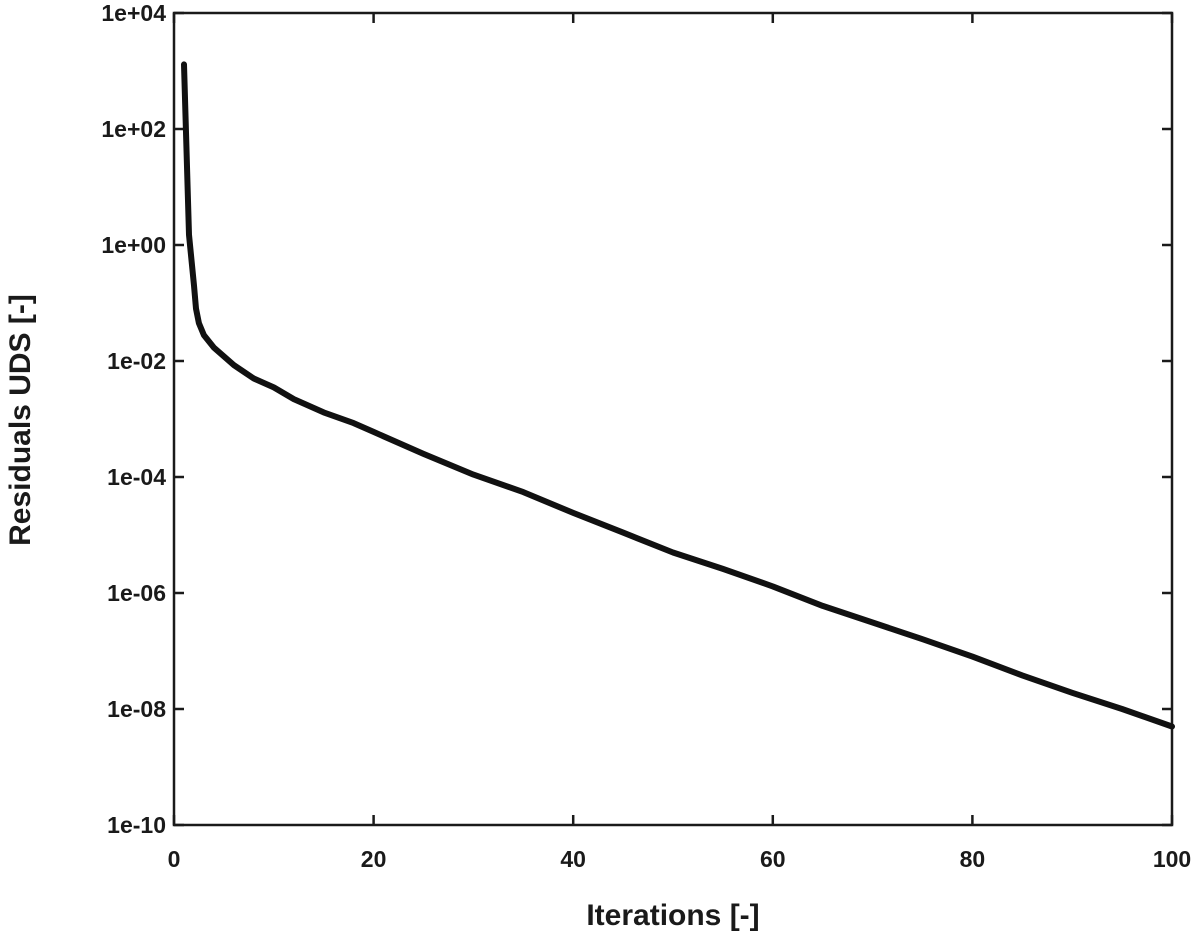 The width and height of the screenshot is (1200, 942). What do you see at coordinates (133, 129) in the screenshot?
I see `y-tick-label: 1e+02` at bounding box center [133, 129].